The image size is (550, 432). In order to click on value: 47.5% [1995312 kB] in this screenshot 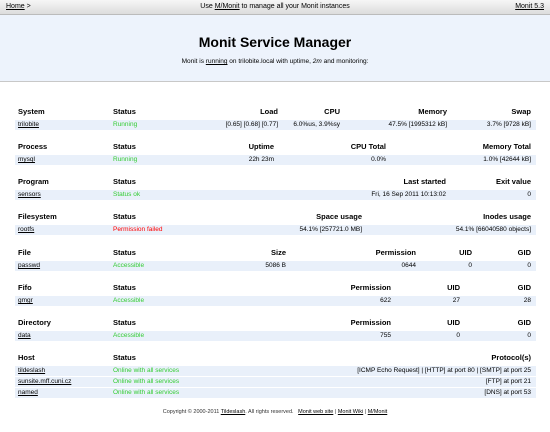, I will do `click(417, 124)`.